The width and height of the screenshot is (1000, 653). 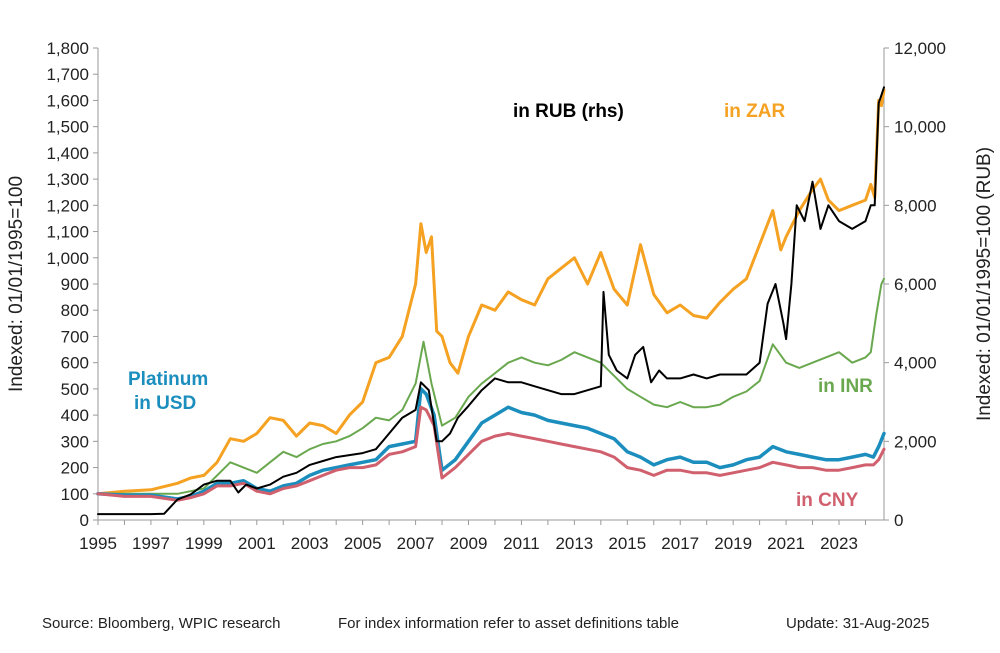 What do you see at coordinates (67, 205) in the screenshot?
I see `y-tick-label: 1,200` at bounding box center [67, 205].